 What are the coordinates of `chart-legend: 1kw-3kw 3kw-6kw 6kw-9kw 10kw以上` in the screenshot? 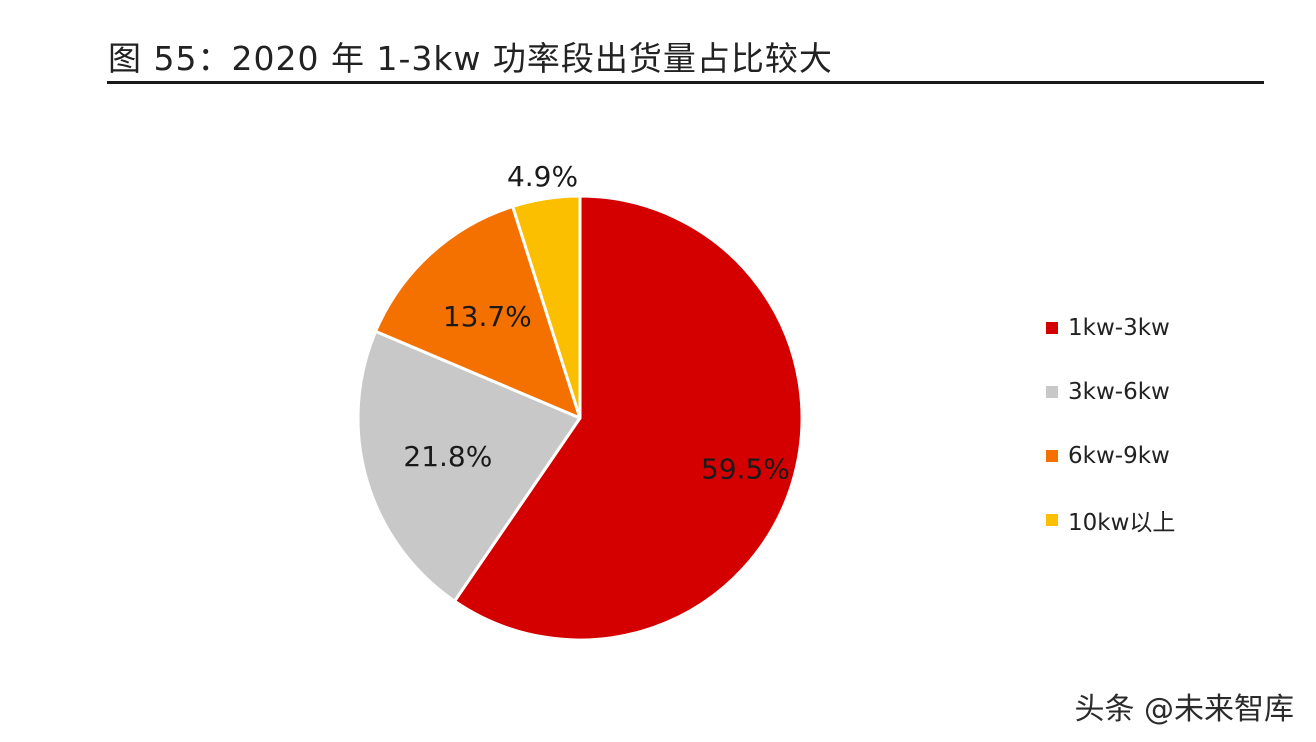 It's located at (1110, 440).